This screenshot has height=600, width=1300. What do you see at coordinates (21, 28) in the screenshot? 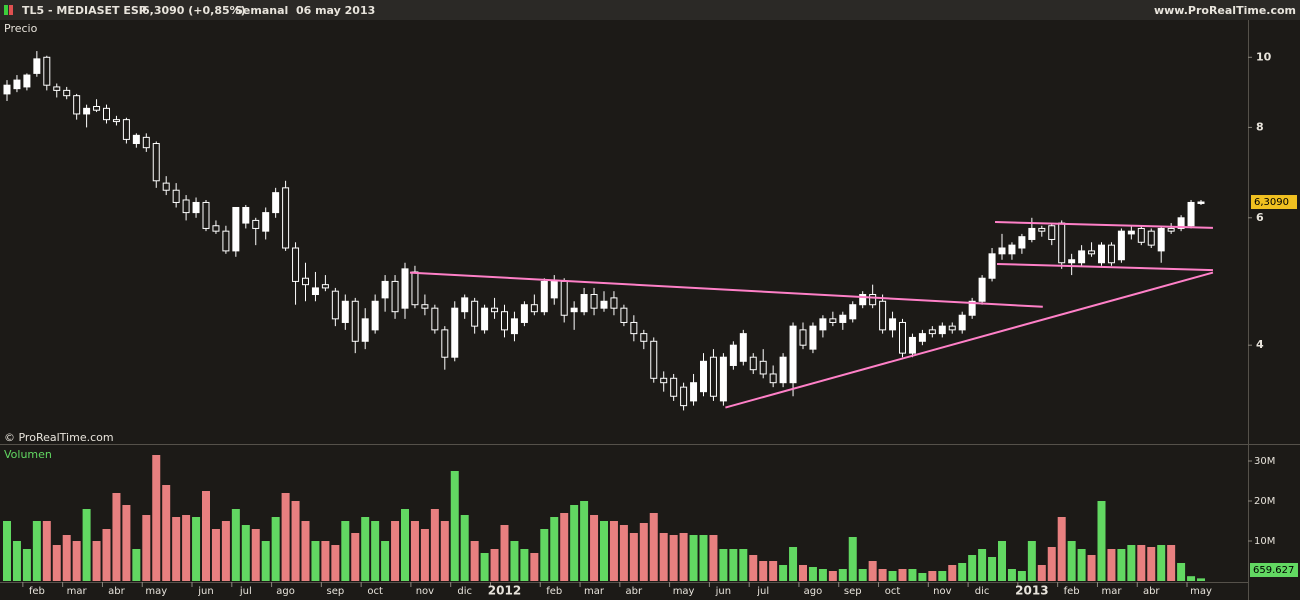
I see `panel-title: Precio` at bounding box center [21, 28].